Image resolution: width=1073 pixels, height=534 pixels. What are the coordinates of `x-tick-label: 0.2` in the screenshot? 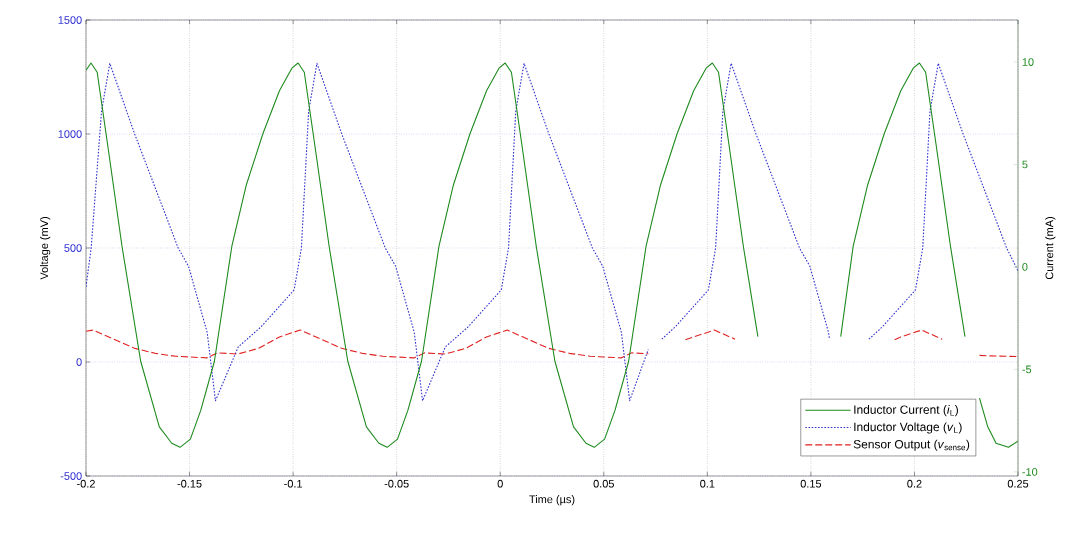 It's located at (914, 483).